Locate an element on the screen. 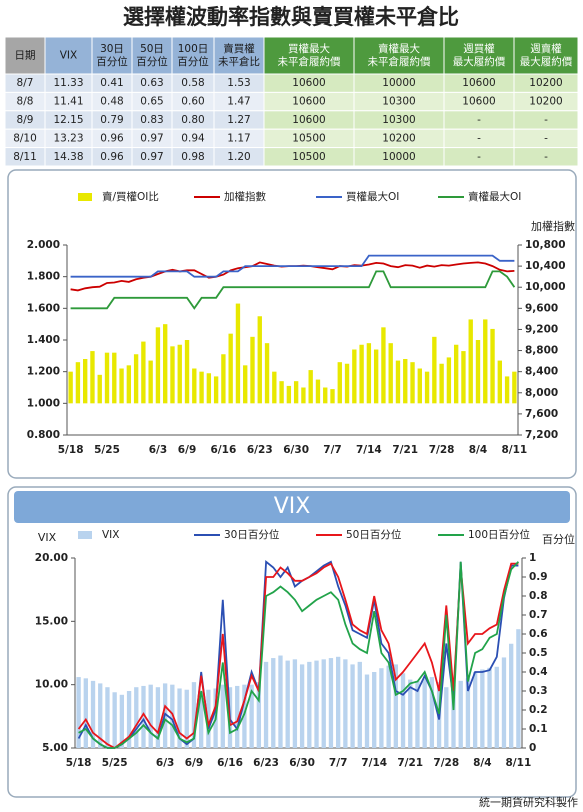 This screenshot has height=812, width=583. y2-axis-label: 百分位 is located at coordinates (558, 539).